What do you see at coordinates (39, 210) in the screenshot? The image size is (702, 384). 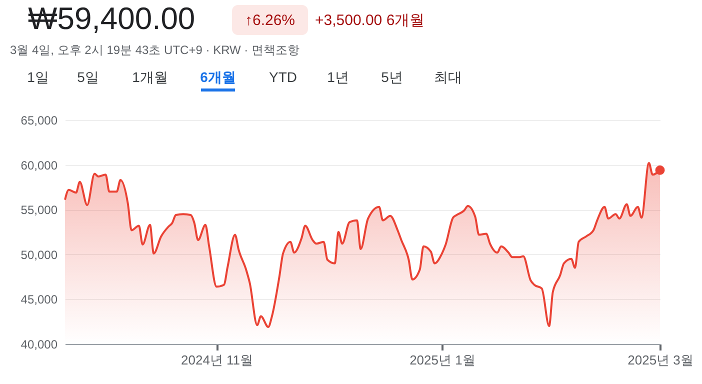 I see `y-tick-label: 55,000` at bounding box center [39, 210].